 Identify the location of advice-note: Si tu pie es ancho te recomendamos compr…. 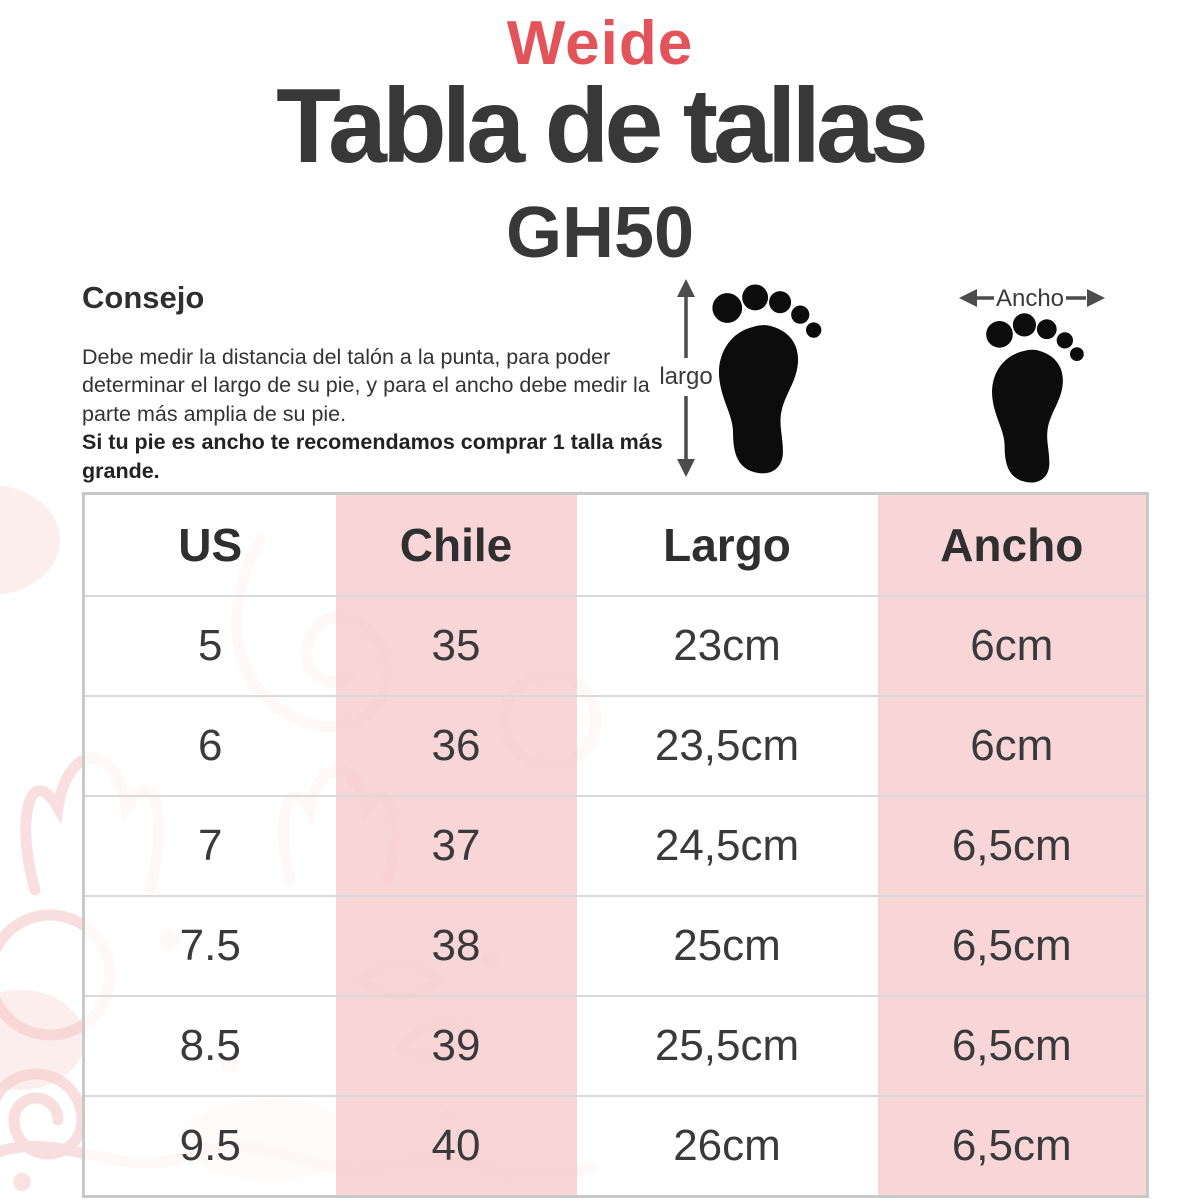
(372, 456).